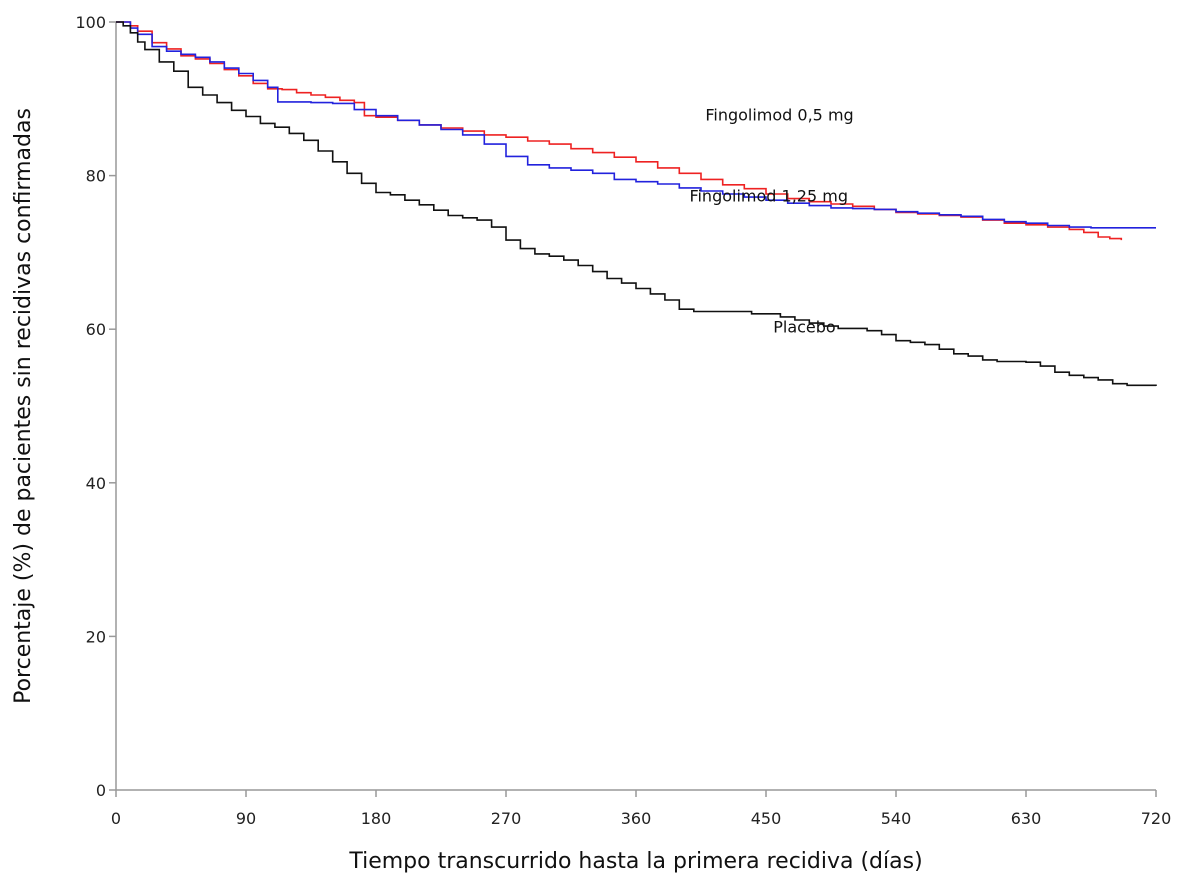 This screenshot has width=1178, height=879. What do you see at coordinates (506, 818) in the screenshot?
I see `x-tick-label: 270` at bounding box center [506, 818].